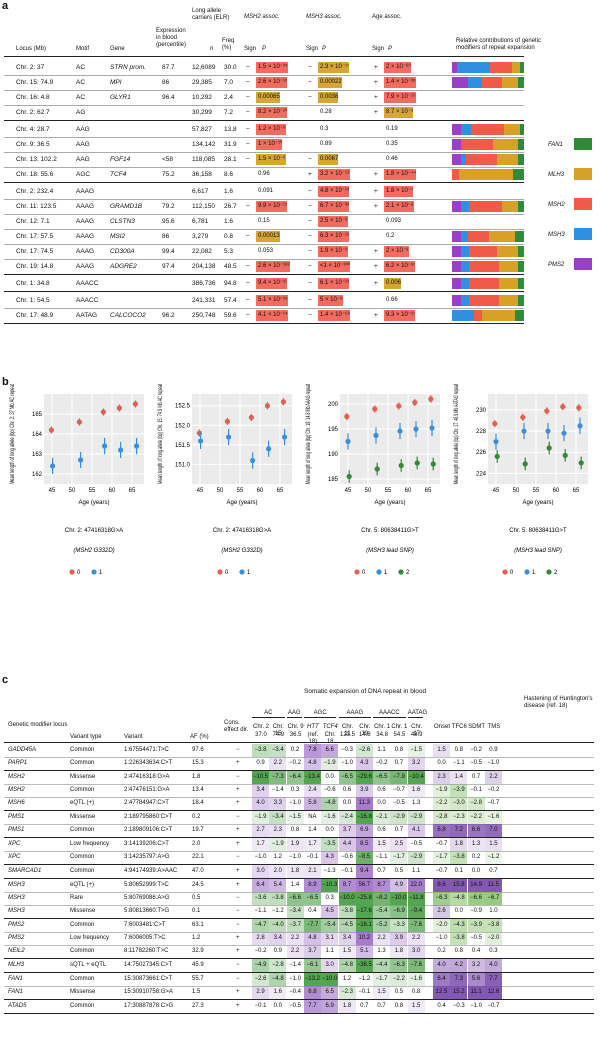 Image resolution: width=600 pixels, height=1040 pixels. What do you see at coordinates (148, 979) in the screenshot?
I see `cell-variant: 15:30873661:C>T` at bounding box center [148, 979].